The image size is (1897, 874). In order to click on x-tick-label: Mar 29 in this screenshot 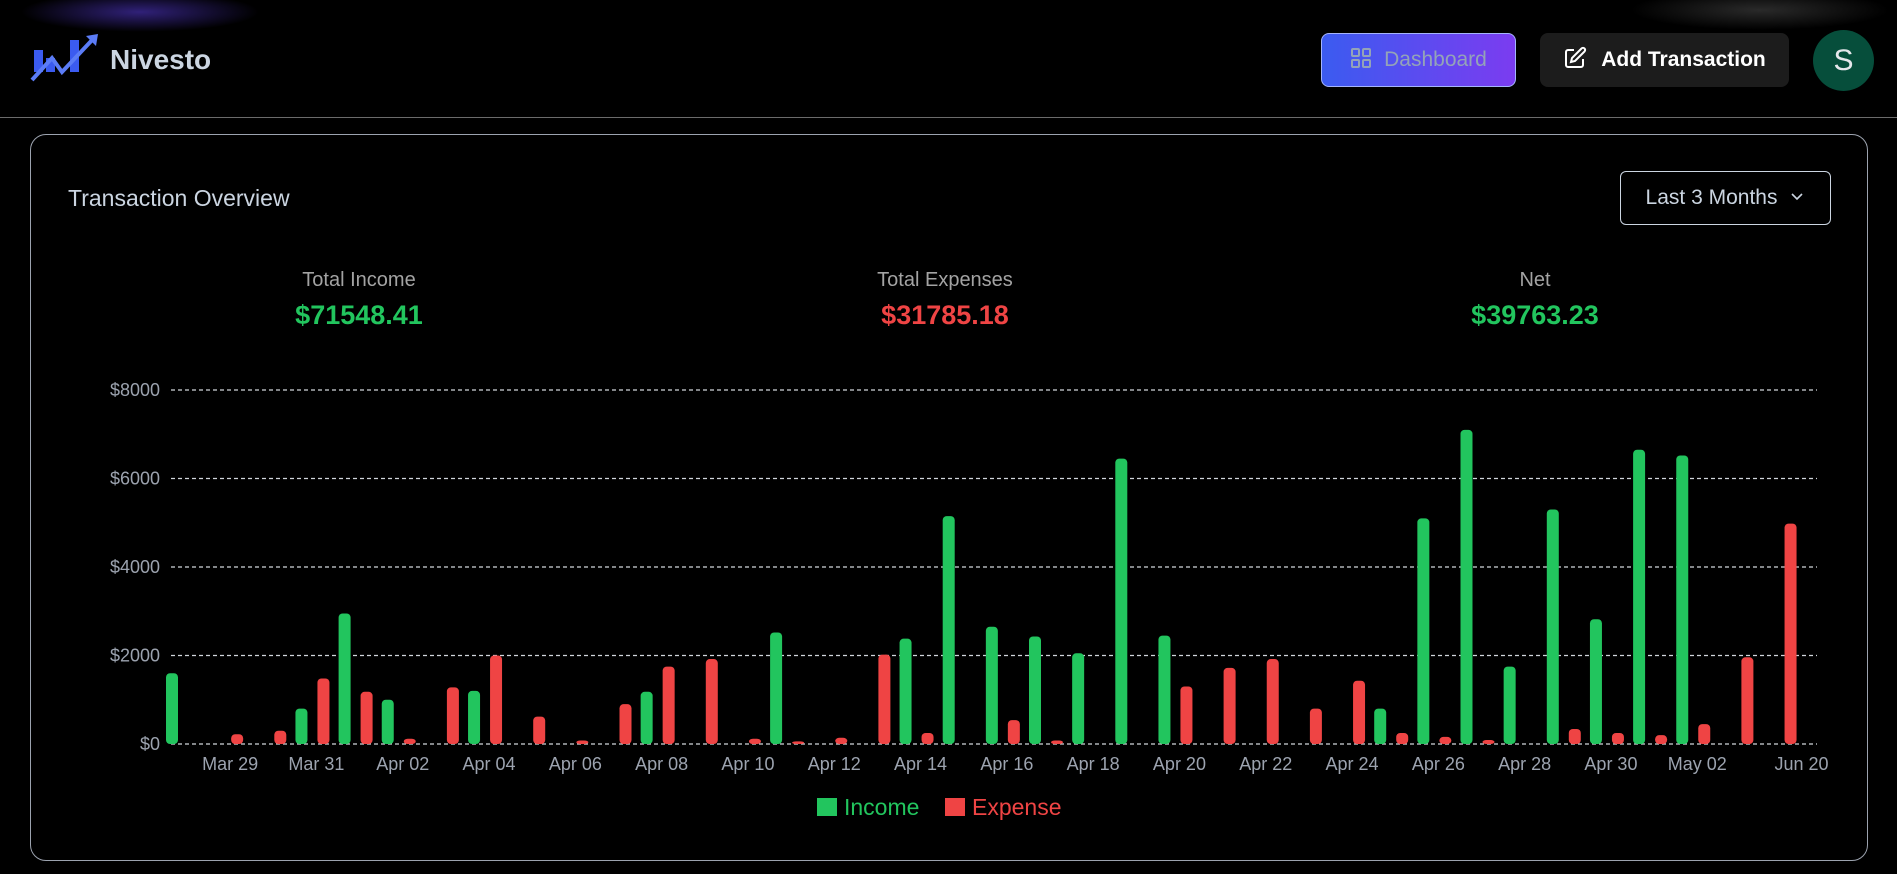, I will do `click(230, 764)`.